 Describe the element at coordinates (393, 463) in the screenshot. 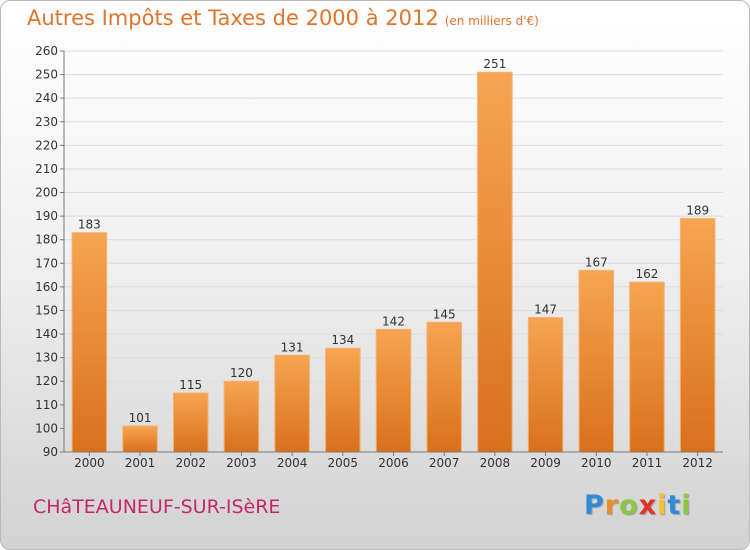

I see `x-tick-label-2006: 2006` at that location.